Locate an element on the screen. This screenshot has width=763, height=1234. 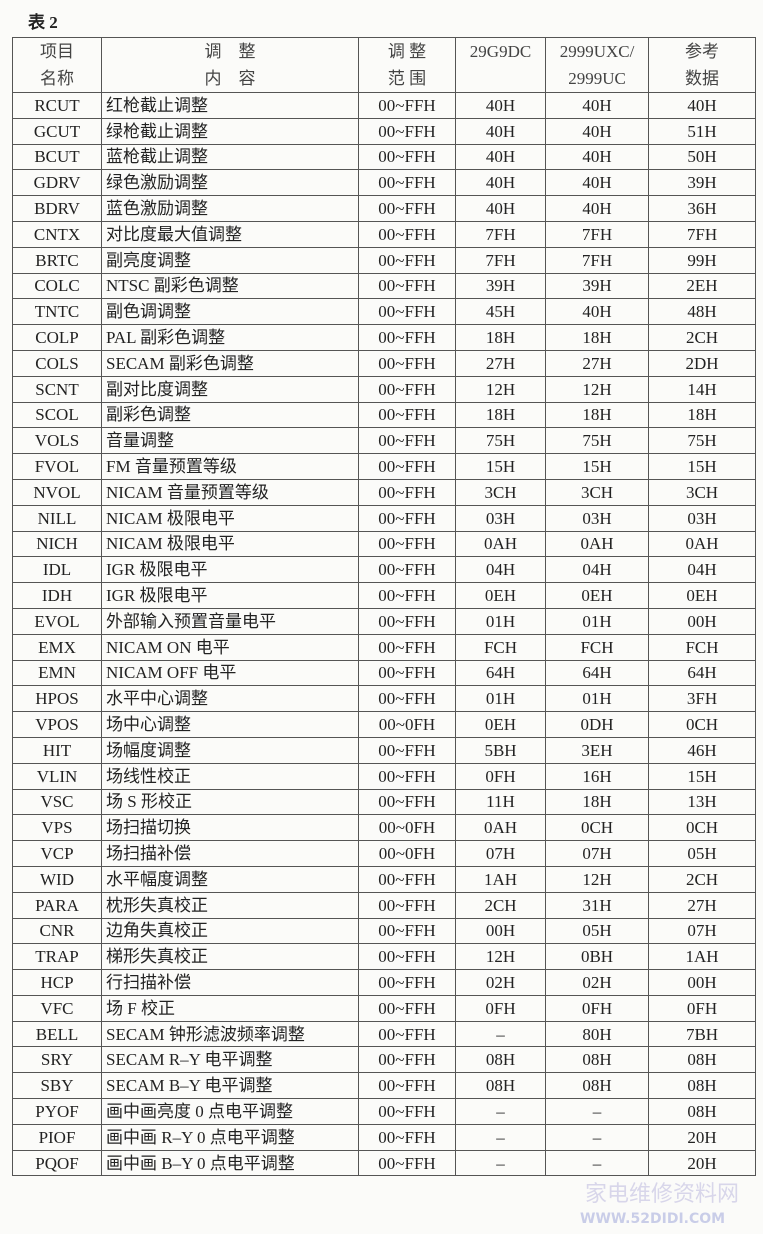
cell-value-29g9dc: 11H is located at coordinates (500, 802).